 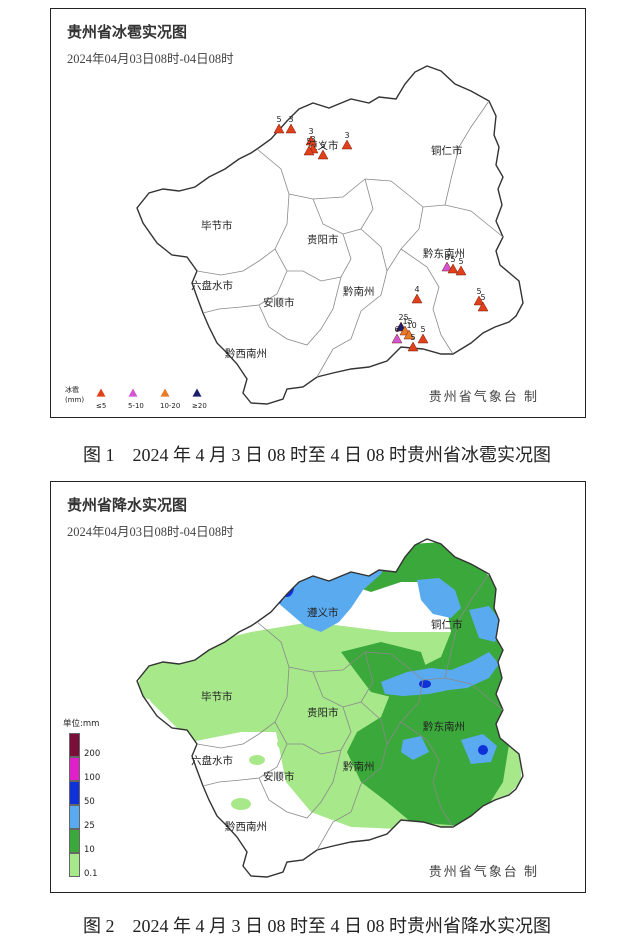 What do you see at coordinates (217, 225) in the screenshot?
I see `city-label-bijie: 毕节市` at bounding box center [217, 225].